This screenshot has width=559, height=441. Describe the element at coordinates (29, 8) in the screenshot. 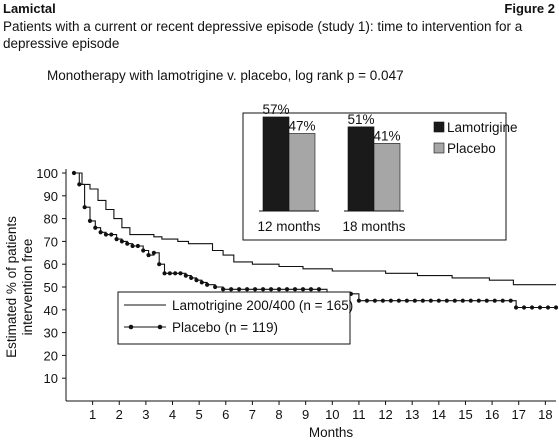

I see `document-title: Lamictal` at that location.